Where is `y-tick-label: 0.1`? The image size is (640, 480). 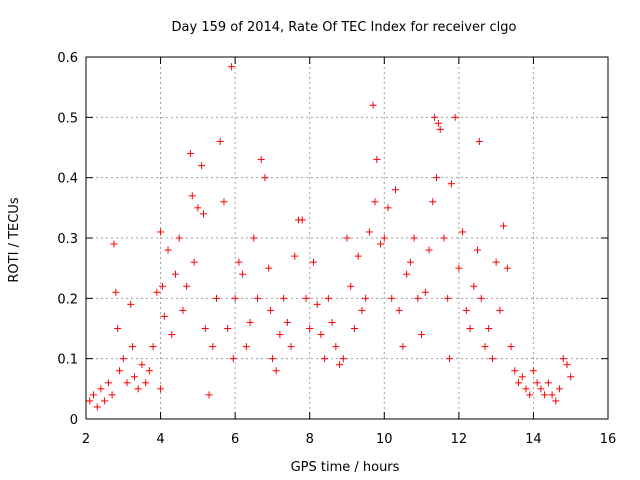 y-tick-label: 0.1 is located at coordinates (67, 360).